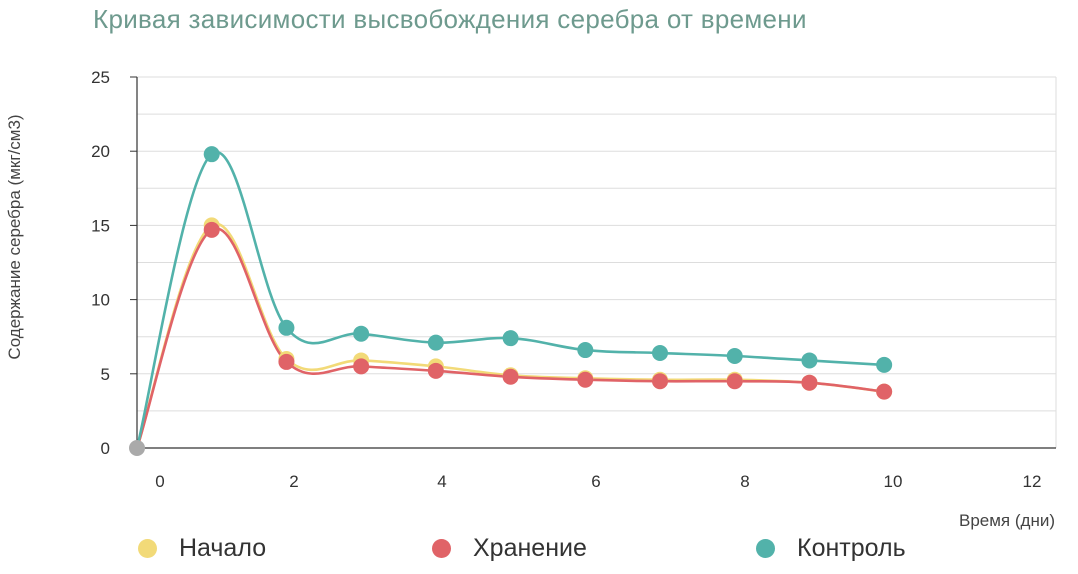  What do you see at coordinates (159, 481) in the screenshot?
I see `x-tick-label: 0` at bounding box center [159, 481].